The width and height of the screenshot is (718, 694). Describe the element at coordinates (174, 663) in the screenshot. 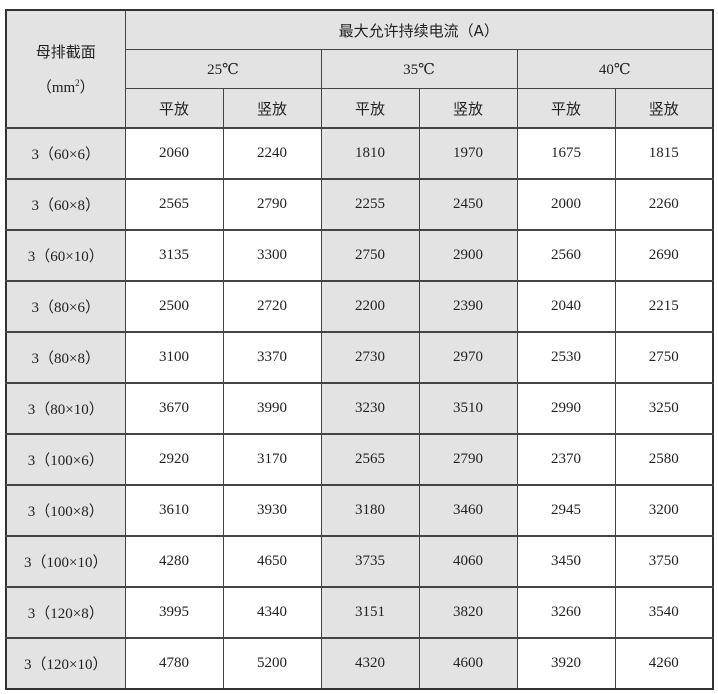

I see `current-value-cell: 4780` at that location.